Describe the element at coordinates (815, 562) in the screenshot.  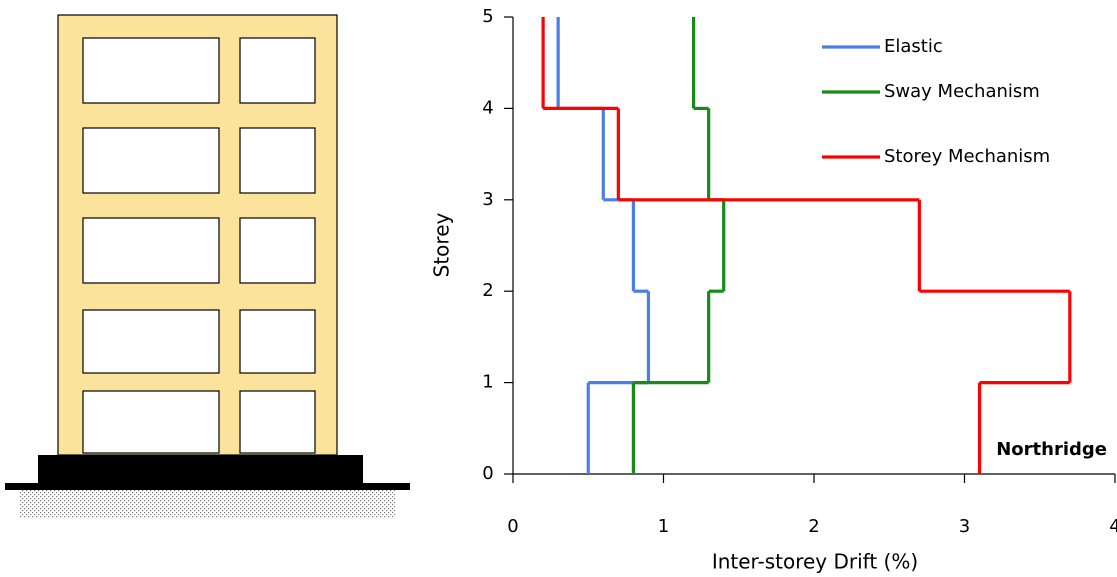
I see `x-axis-label: Inter-storey Drift (%)` at that location.